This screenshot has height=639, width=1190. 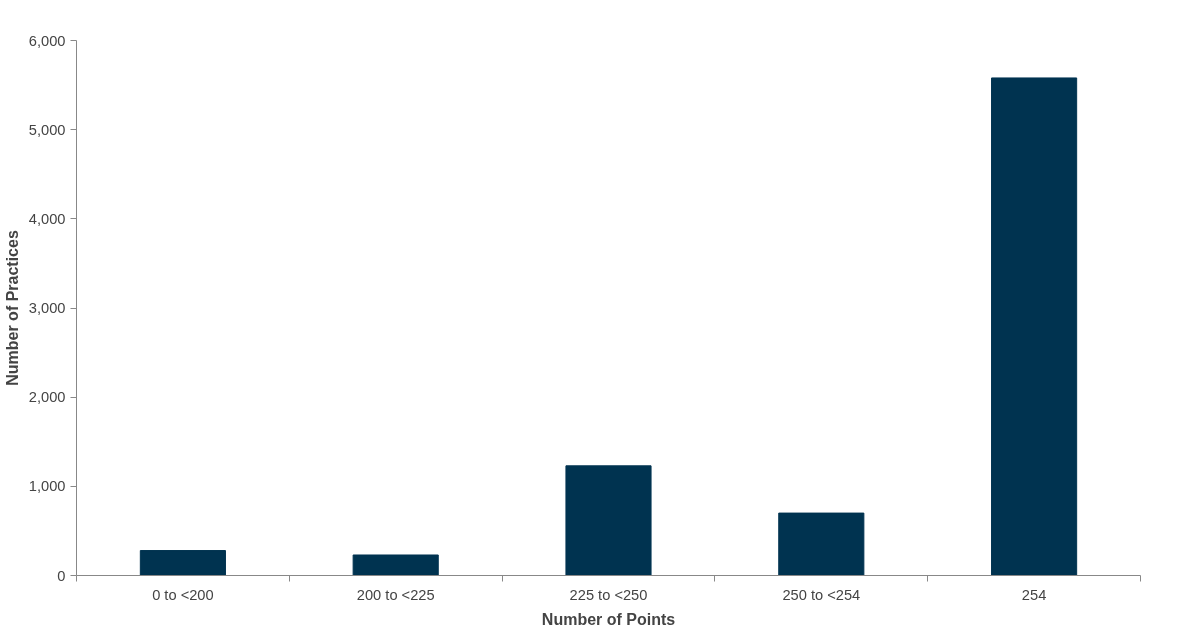 What do you see at coordinates (61, 575) in the screenshot?
I see `y-tick-label: 0` at bounding box center [61, 575].